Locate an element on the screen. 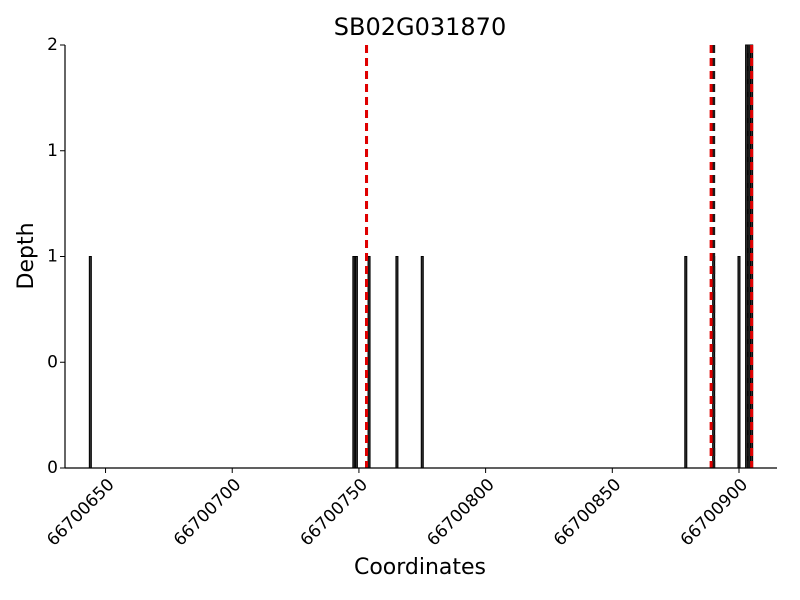 This screenshot has width=800, height=600. x-axis-label: Coordinates is located at coordinates (420, 567).